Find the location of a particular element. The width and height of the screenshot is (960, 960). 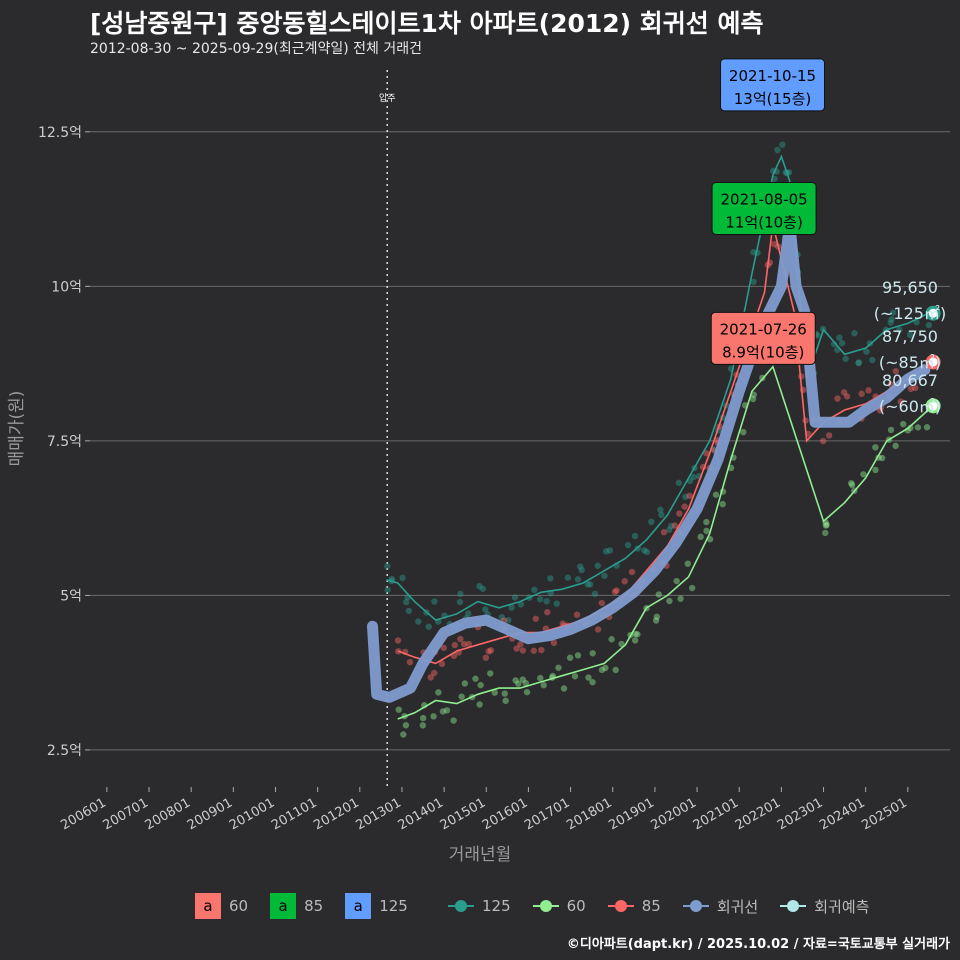

legend-size-boxes: a 60 a 85 a 125 is located at coordinates (308, 906).